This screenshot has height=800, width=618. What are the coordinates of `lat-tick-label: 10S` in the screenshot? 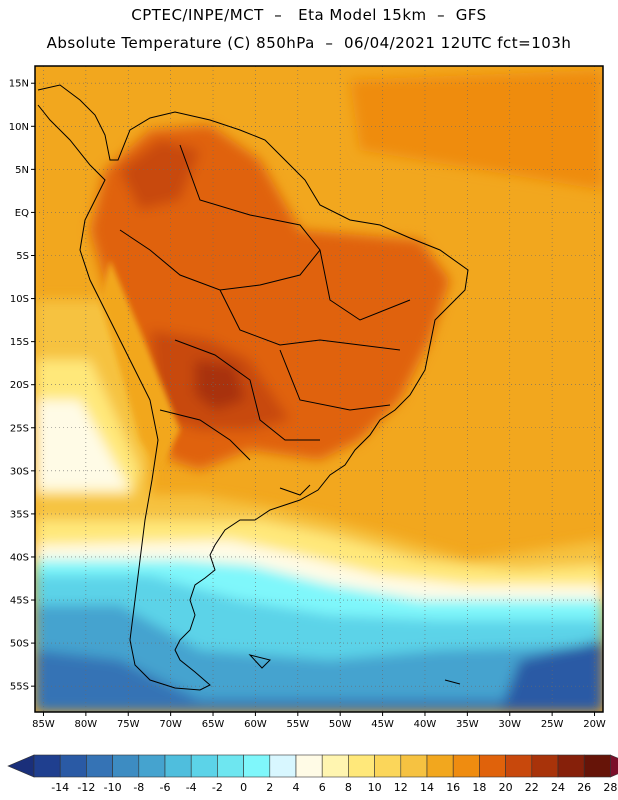 It's located at (19, 299).